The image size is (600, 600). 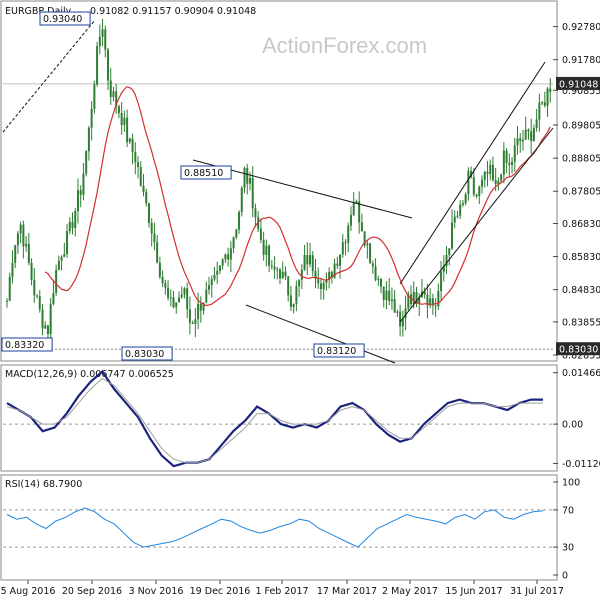 I want to click on level-annotation-label: 0.93040, so click(x=62, y=19).